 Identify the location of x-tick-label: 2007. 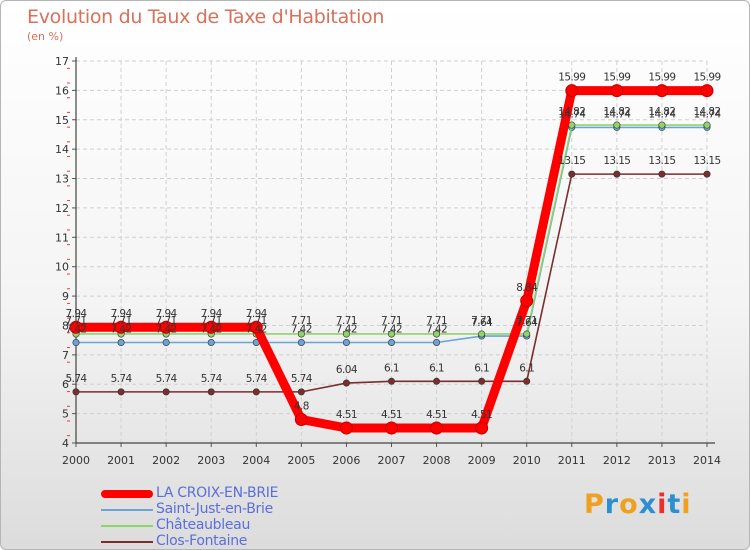
(392, 460).